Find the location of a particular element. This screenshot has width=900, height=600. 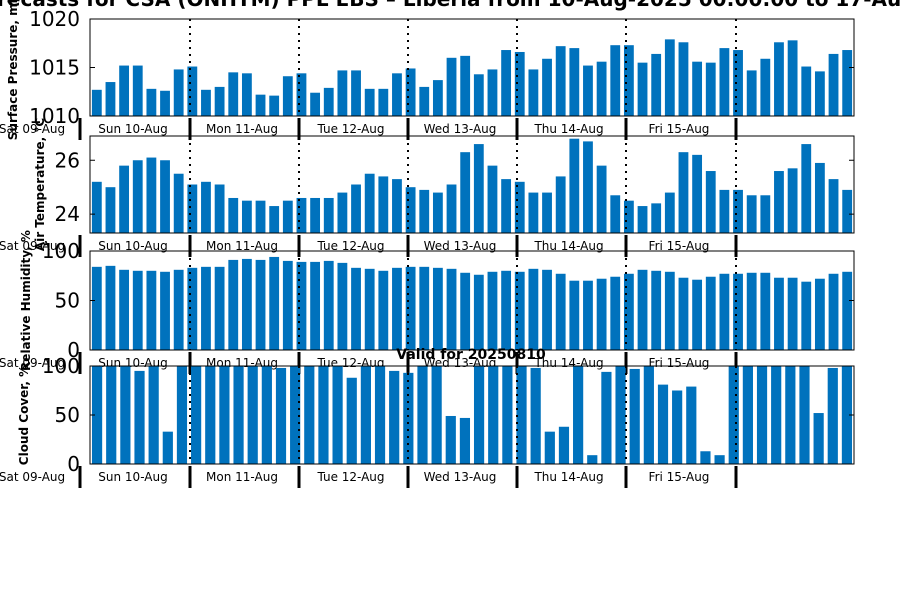

y-tick-label: 50 is located at coordinates (67, 415).